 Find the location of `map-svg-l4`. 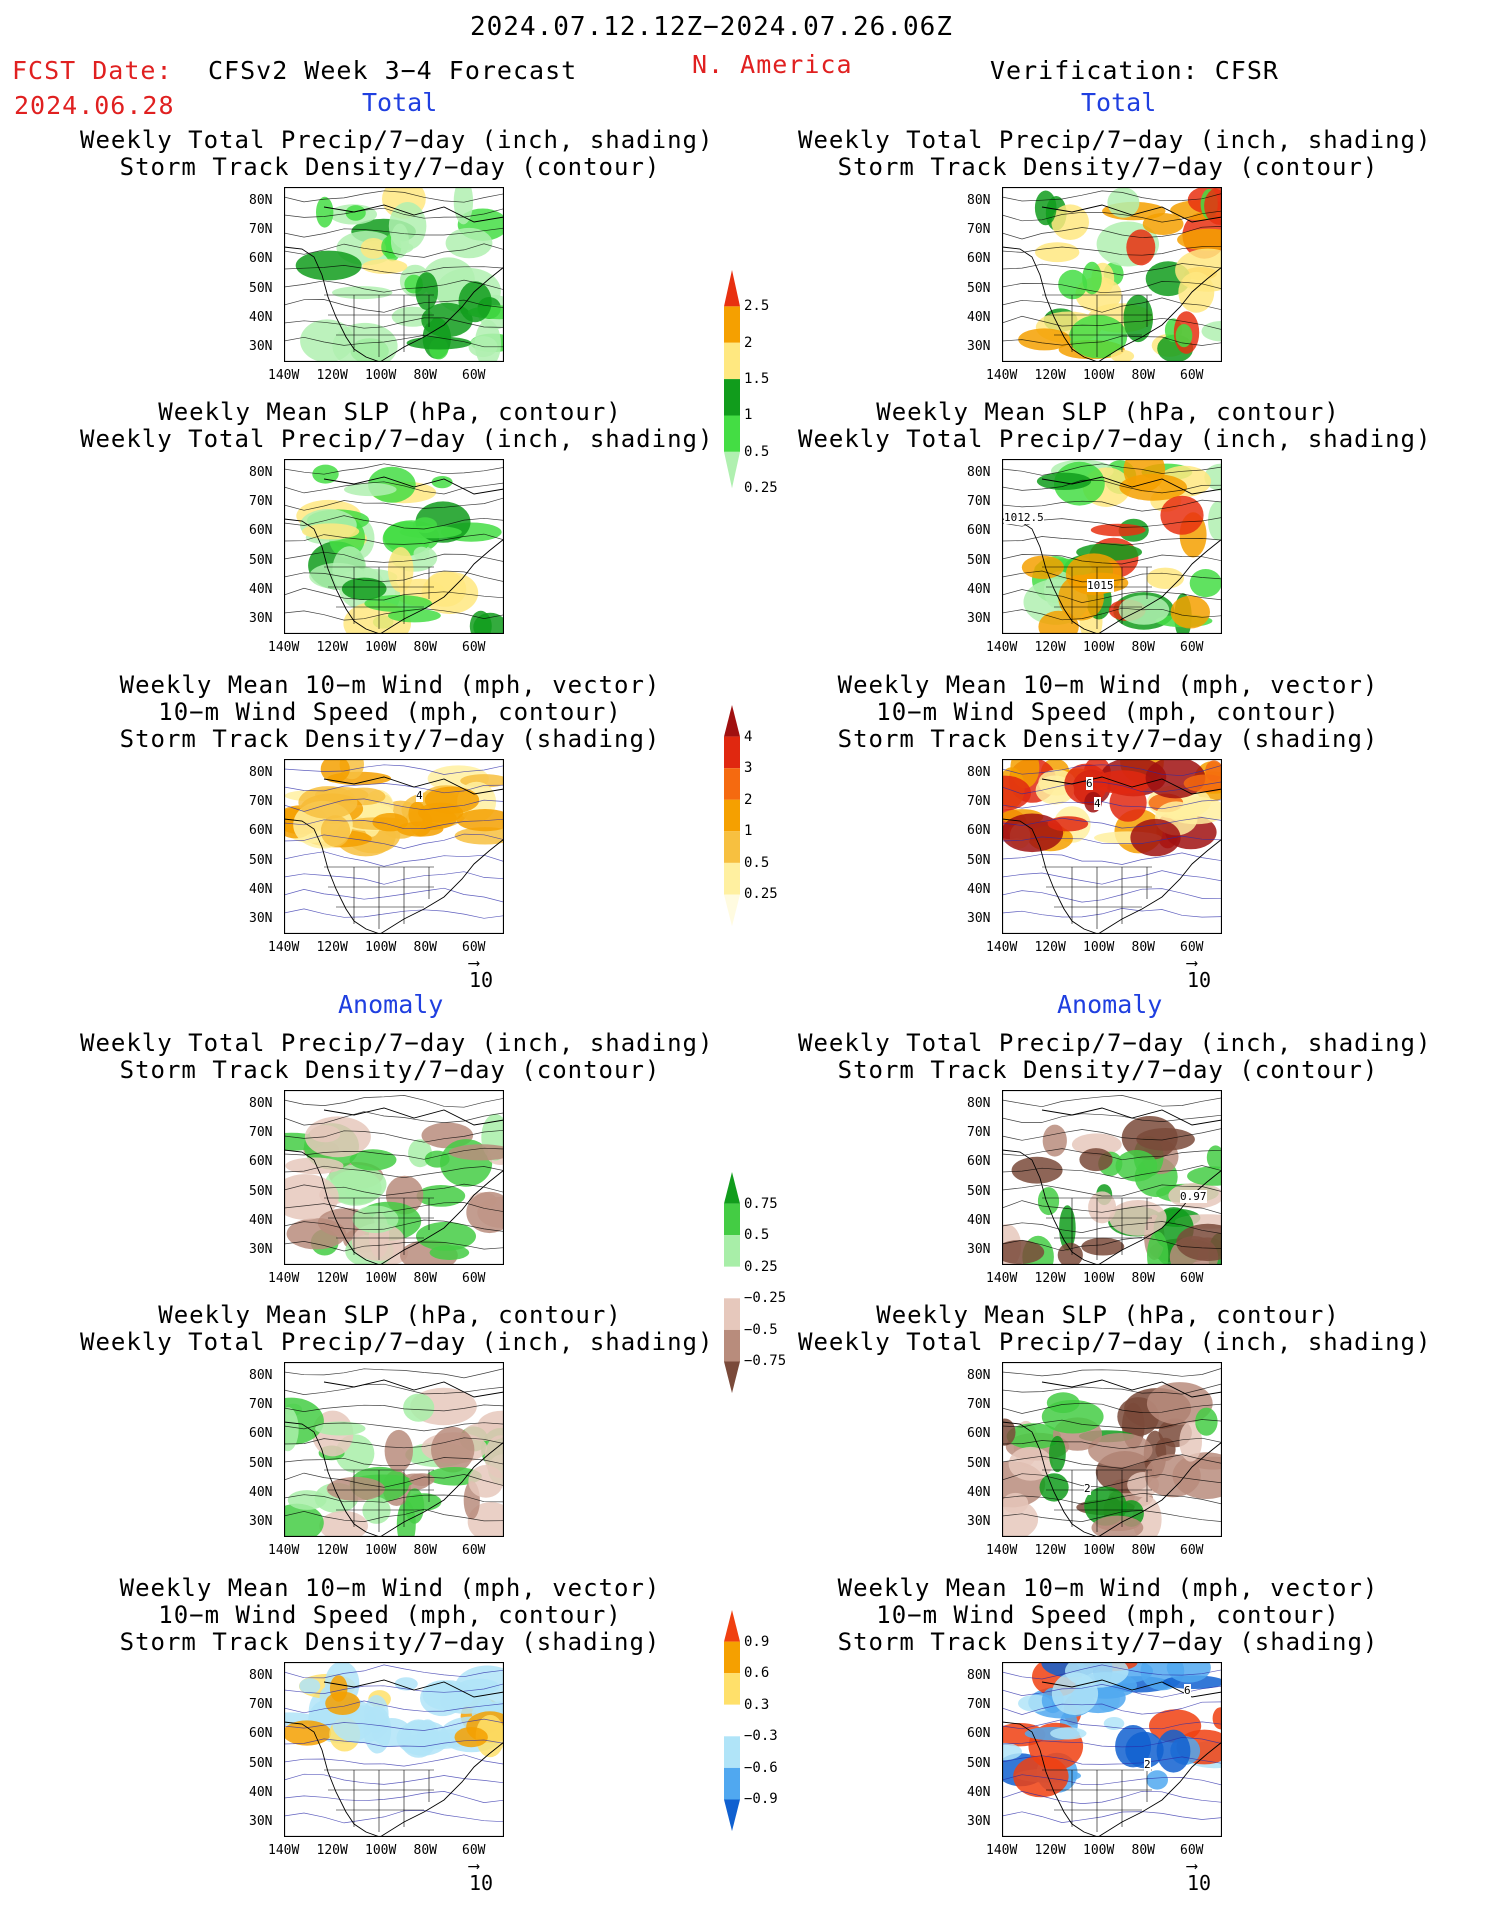

map-svg-l4 is located at coordinates (394, 1177).